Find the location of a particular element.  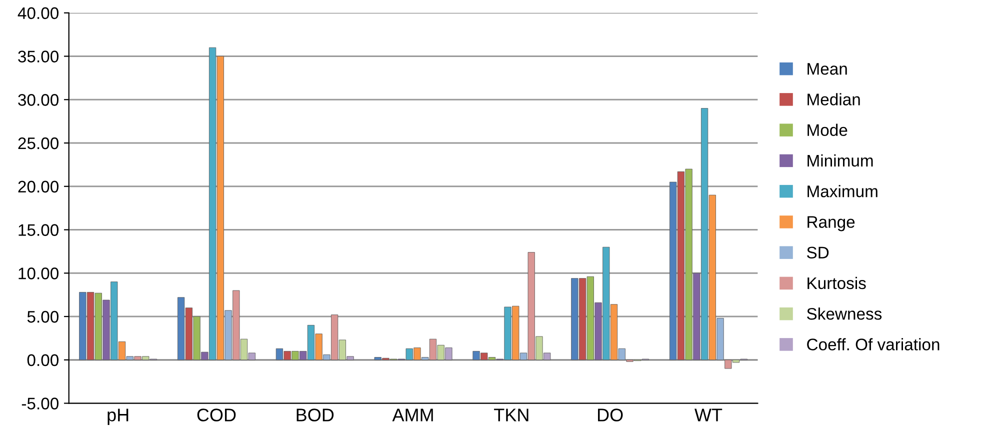

legend-label: Mean is located at coordinates (827, 69).